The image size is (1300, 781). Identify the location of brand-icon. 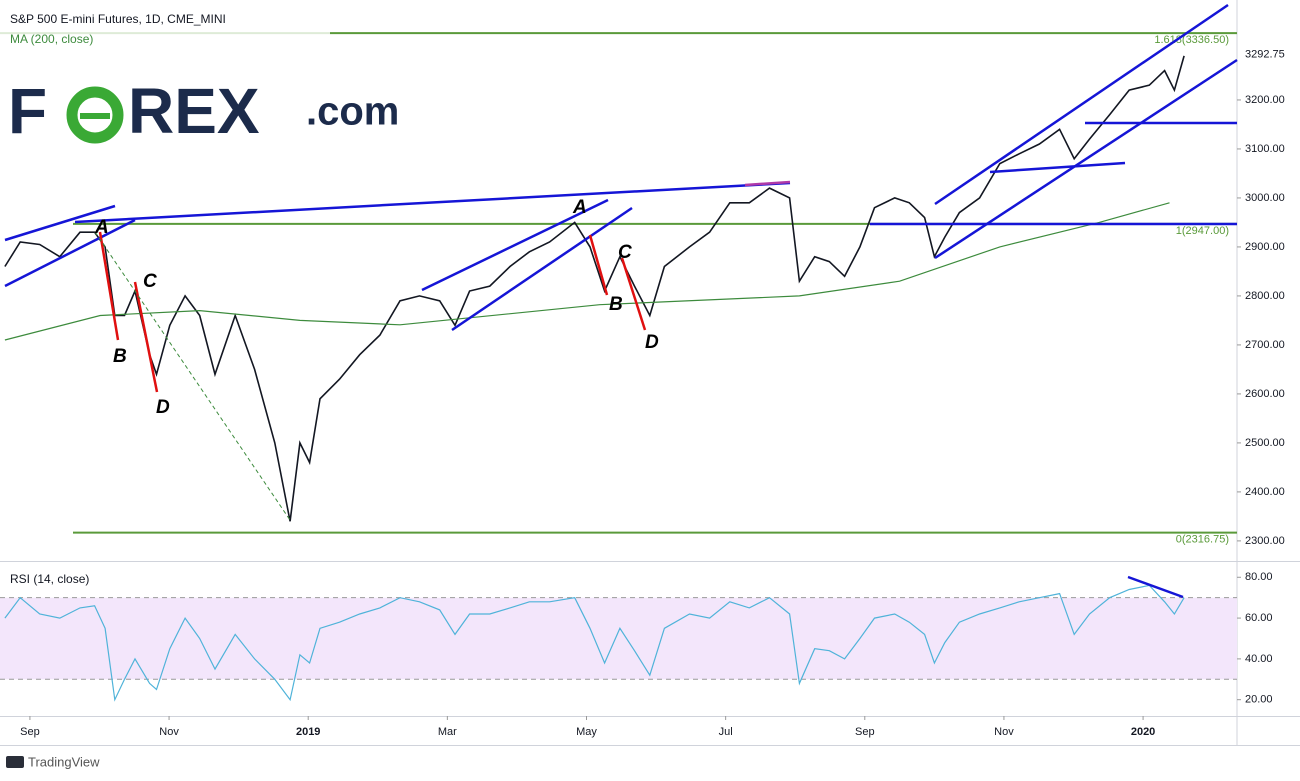
(15, 762).